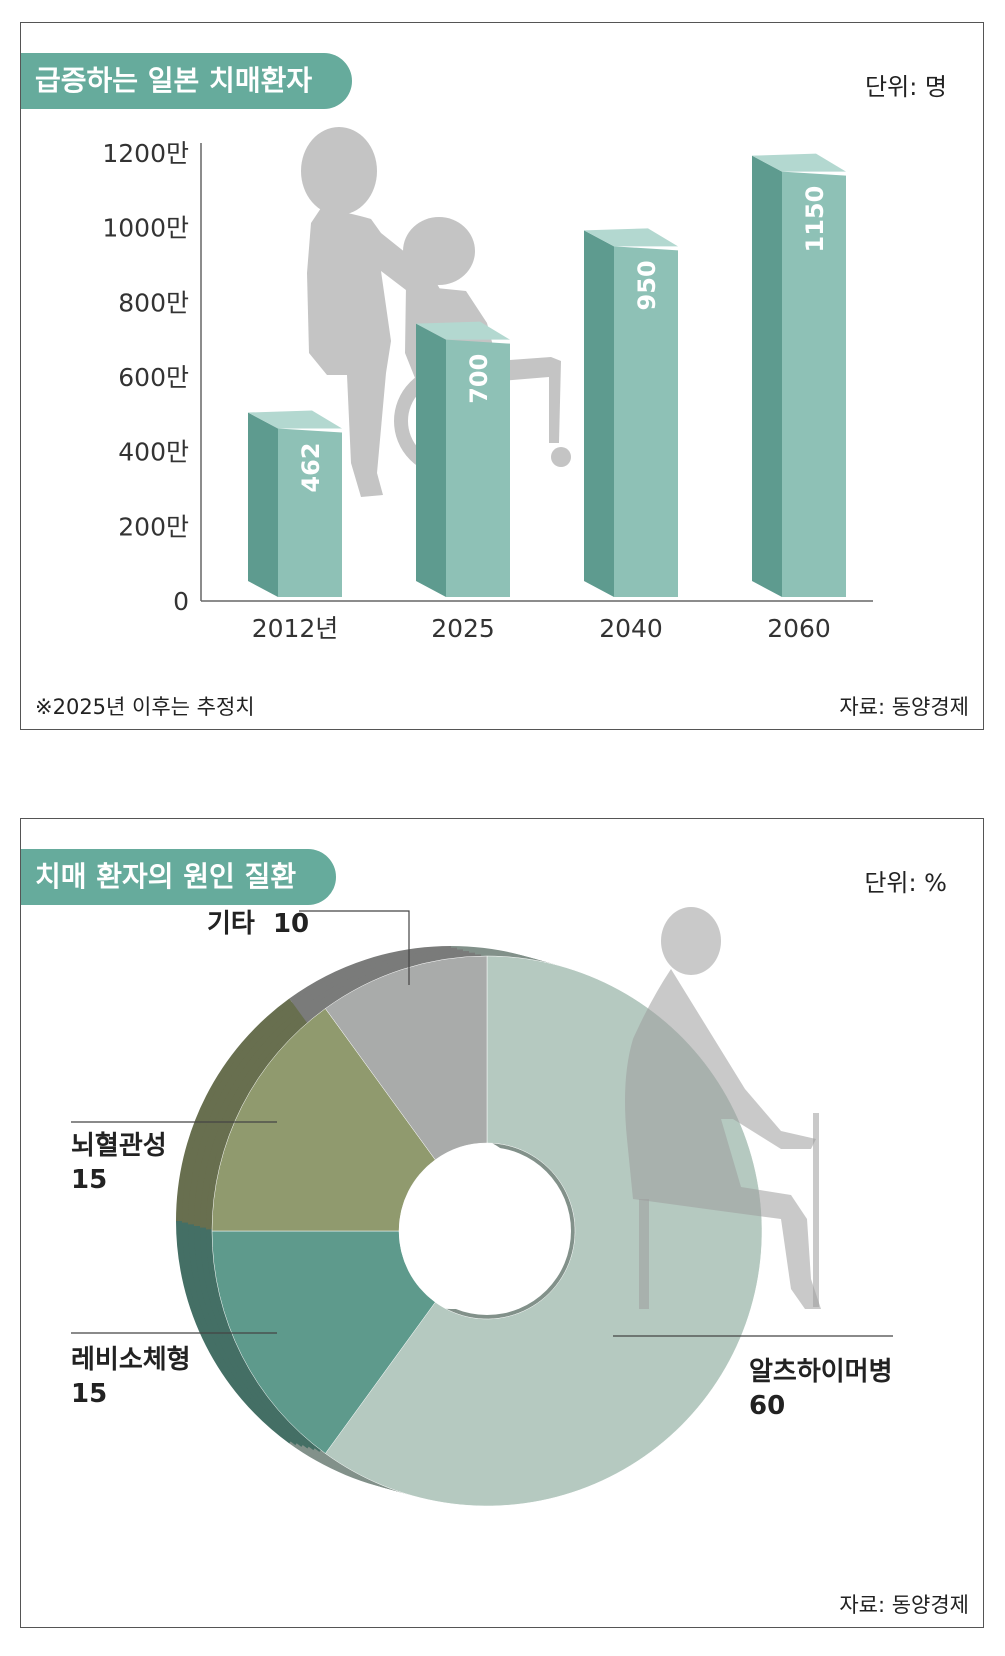  Describe the element at coordinates (799, 628) in the screenshot. I see `x-tick-label: 2060` at that location.